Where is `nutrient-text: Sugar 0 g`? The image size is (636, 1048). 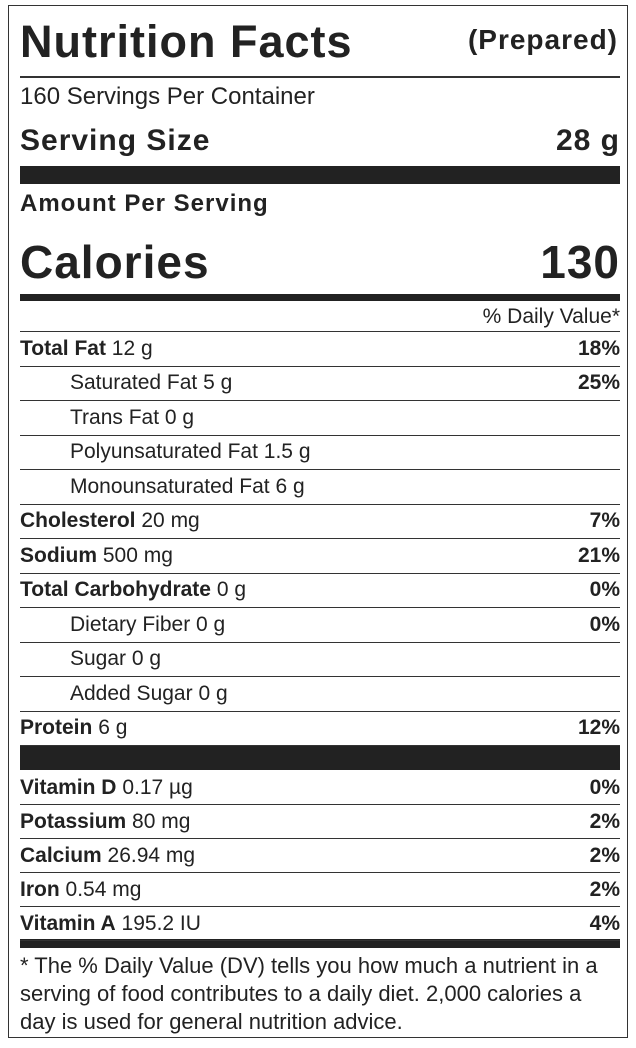 nutrient-text: Sugar 0 g is located at coordinates (115, 658).